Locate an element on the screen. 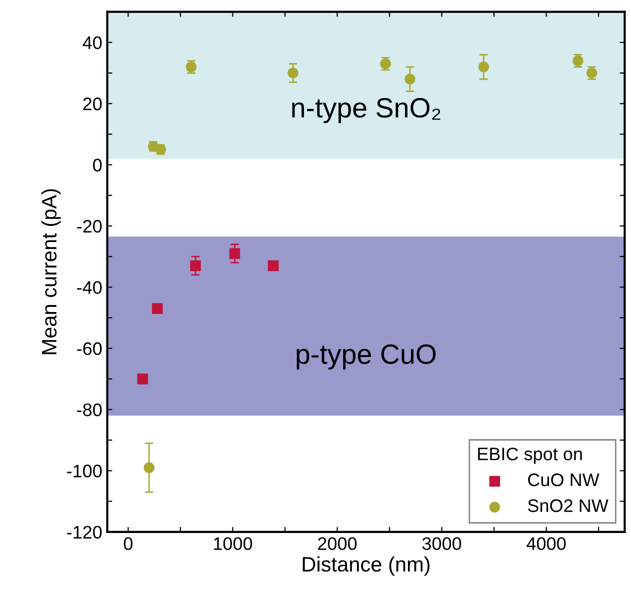  x-tick-label: 4000 is located at coordinates (546, 543).